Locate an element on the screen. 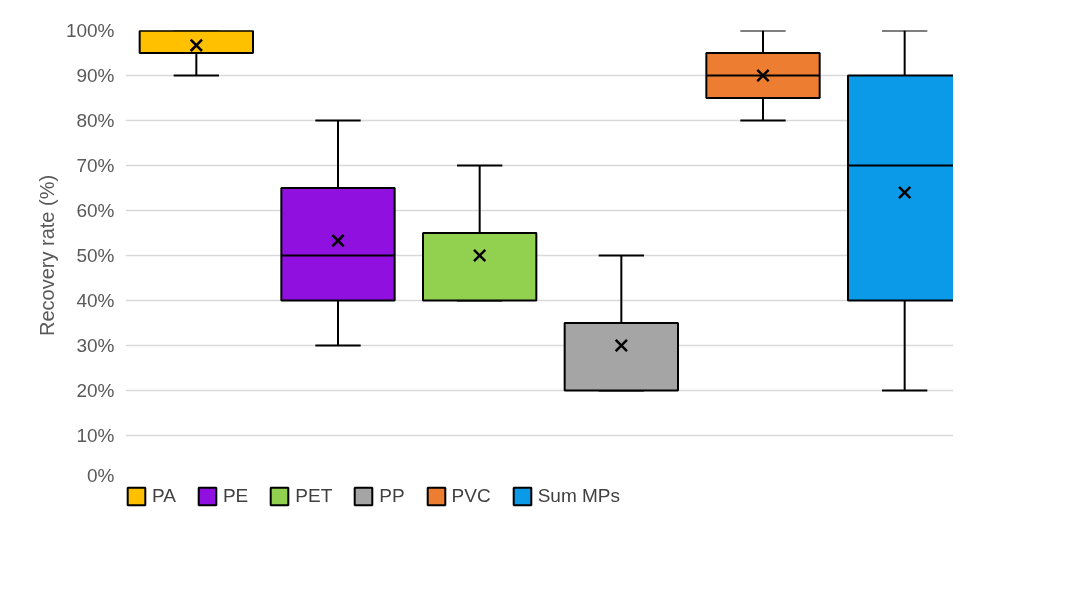  legend-label: PET is located at coordinates (314, 496).